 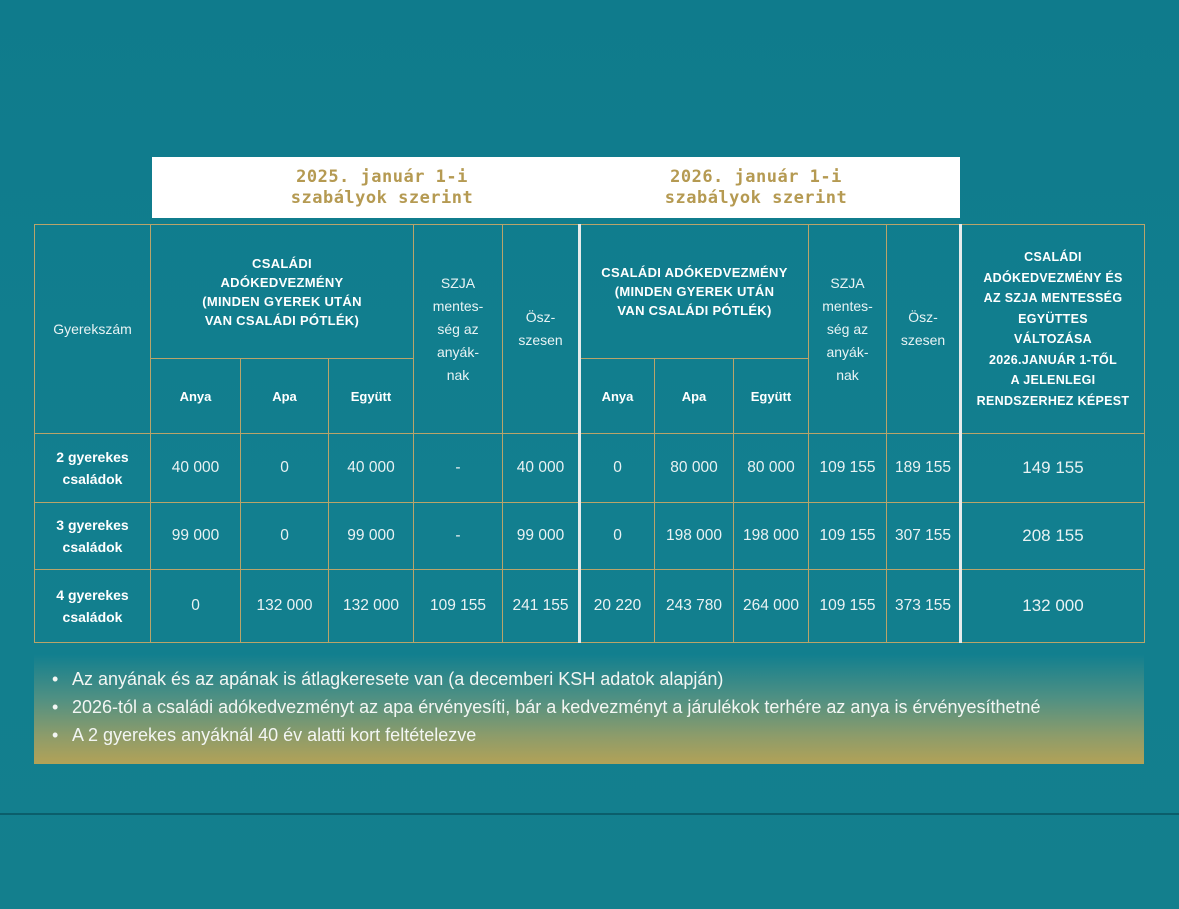 What do you see at coordinates (371, 396) in the screenshot?
I see `sub-egyutt-2025: Együtt` at bounding box center [371, 396].